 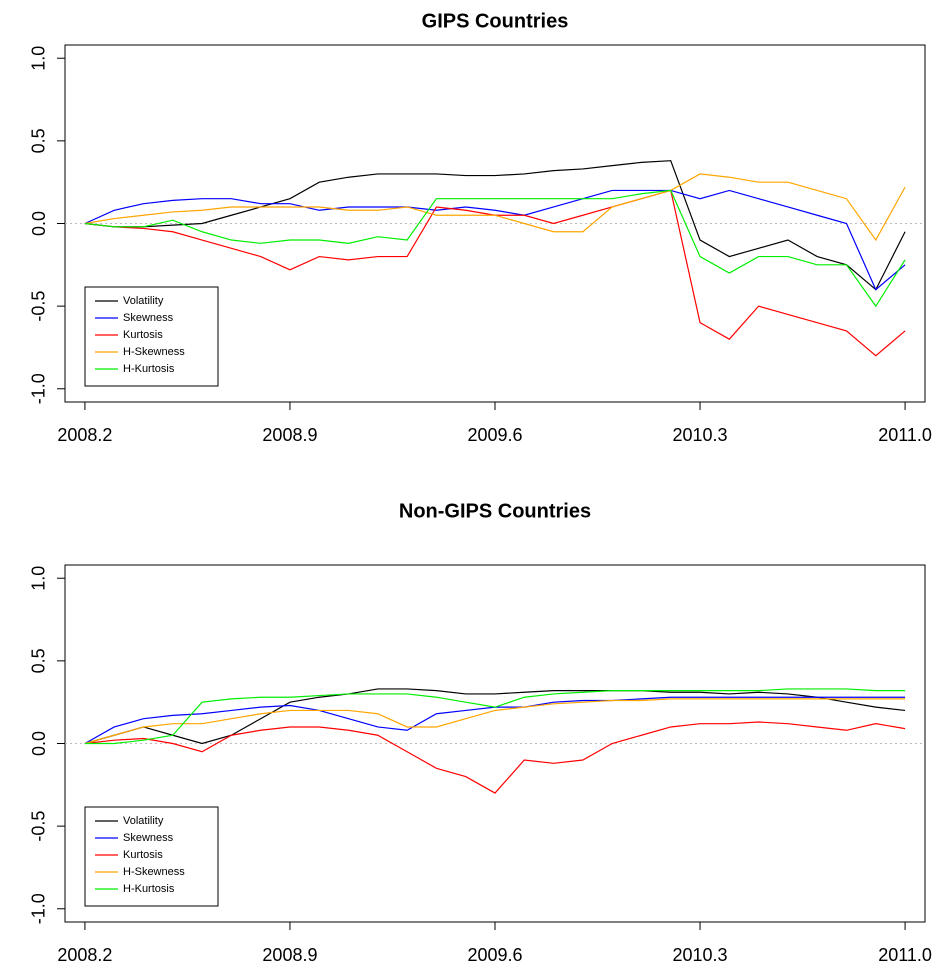 I want to click on chart-title: Non-GIPS Countries, so click(x=495, y=511).